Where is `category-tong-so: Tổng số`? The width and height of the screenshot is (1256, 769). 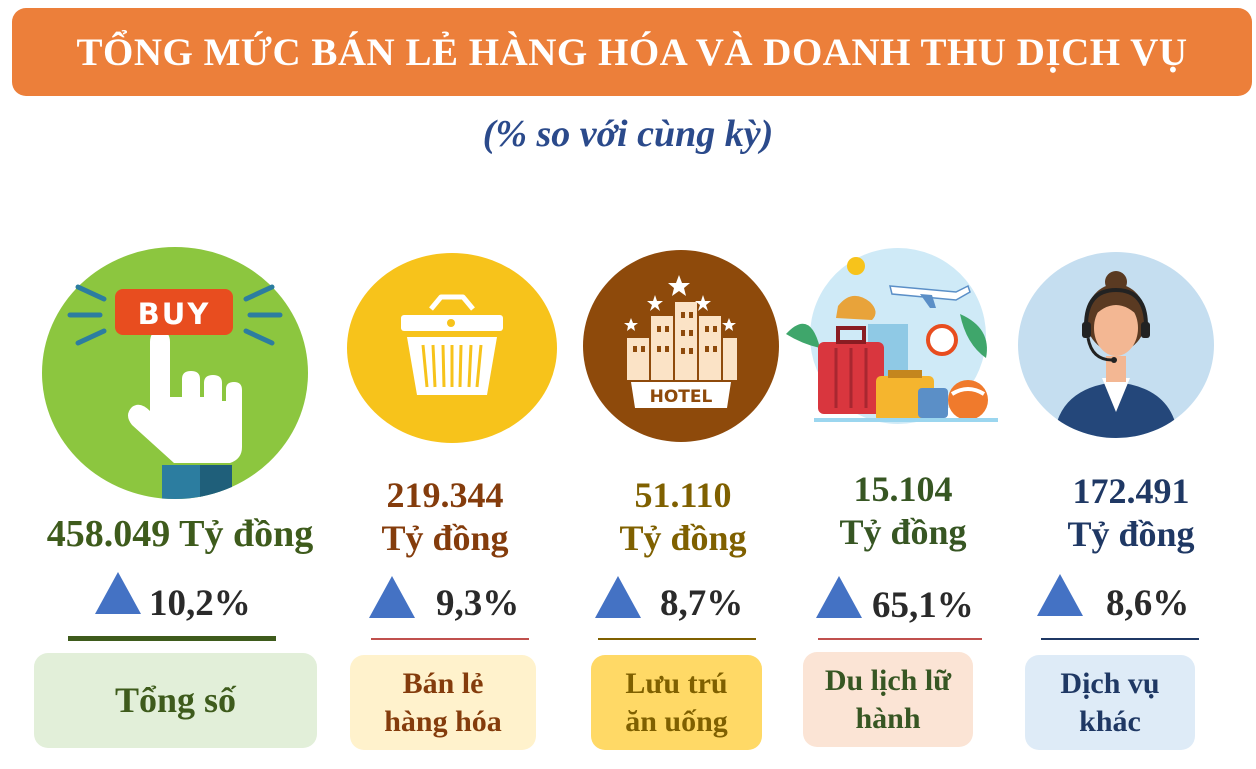
category-tong-so: Tổng số is located at coordinates (175, 700).